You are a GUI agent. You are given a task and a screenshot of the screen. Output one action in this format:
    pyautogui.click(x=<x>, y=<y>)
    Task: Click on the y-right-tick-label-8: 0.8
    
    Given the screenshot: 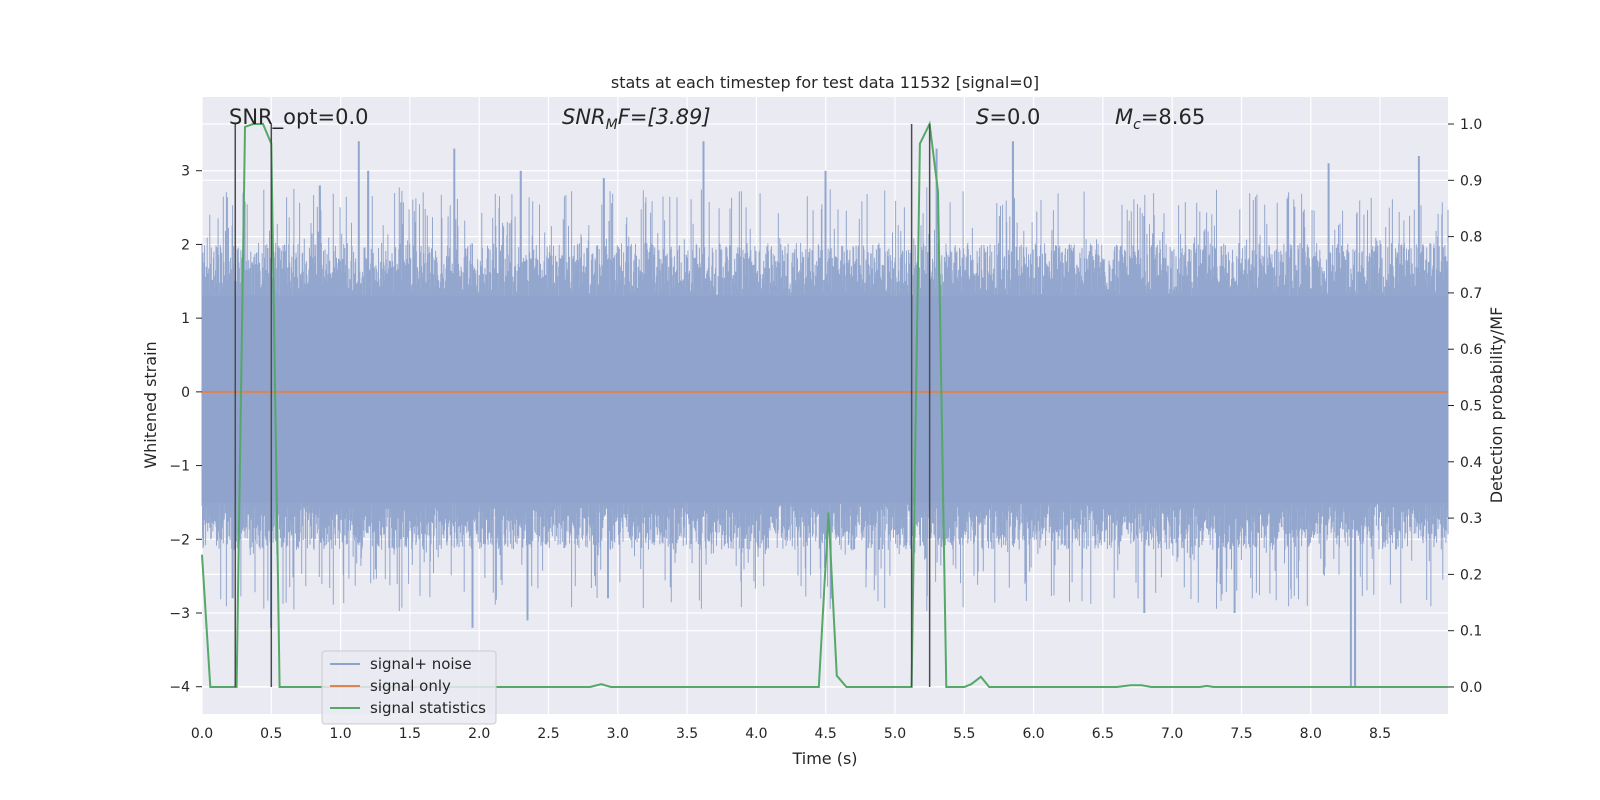 What is the action you would take?
    pyautogui.click(x=1471, y=238)
    